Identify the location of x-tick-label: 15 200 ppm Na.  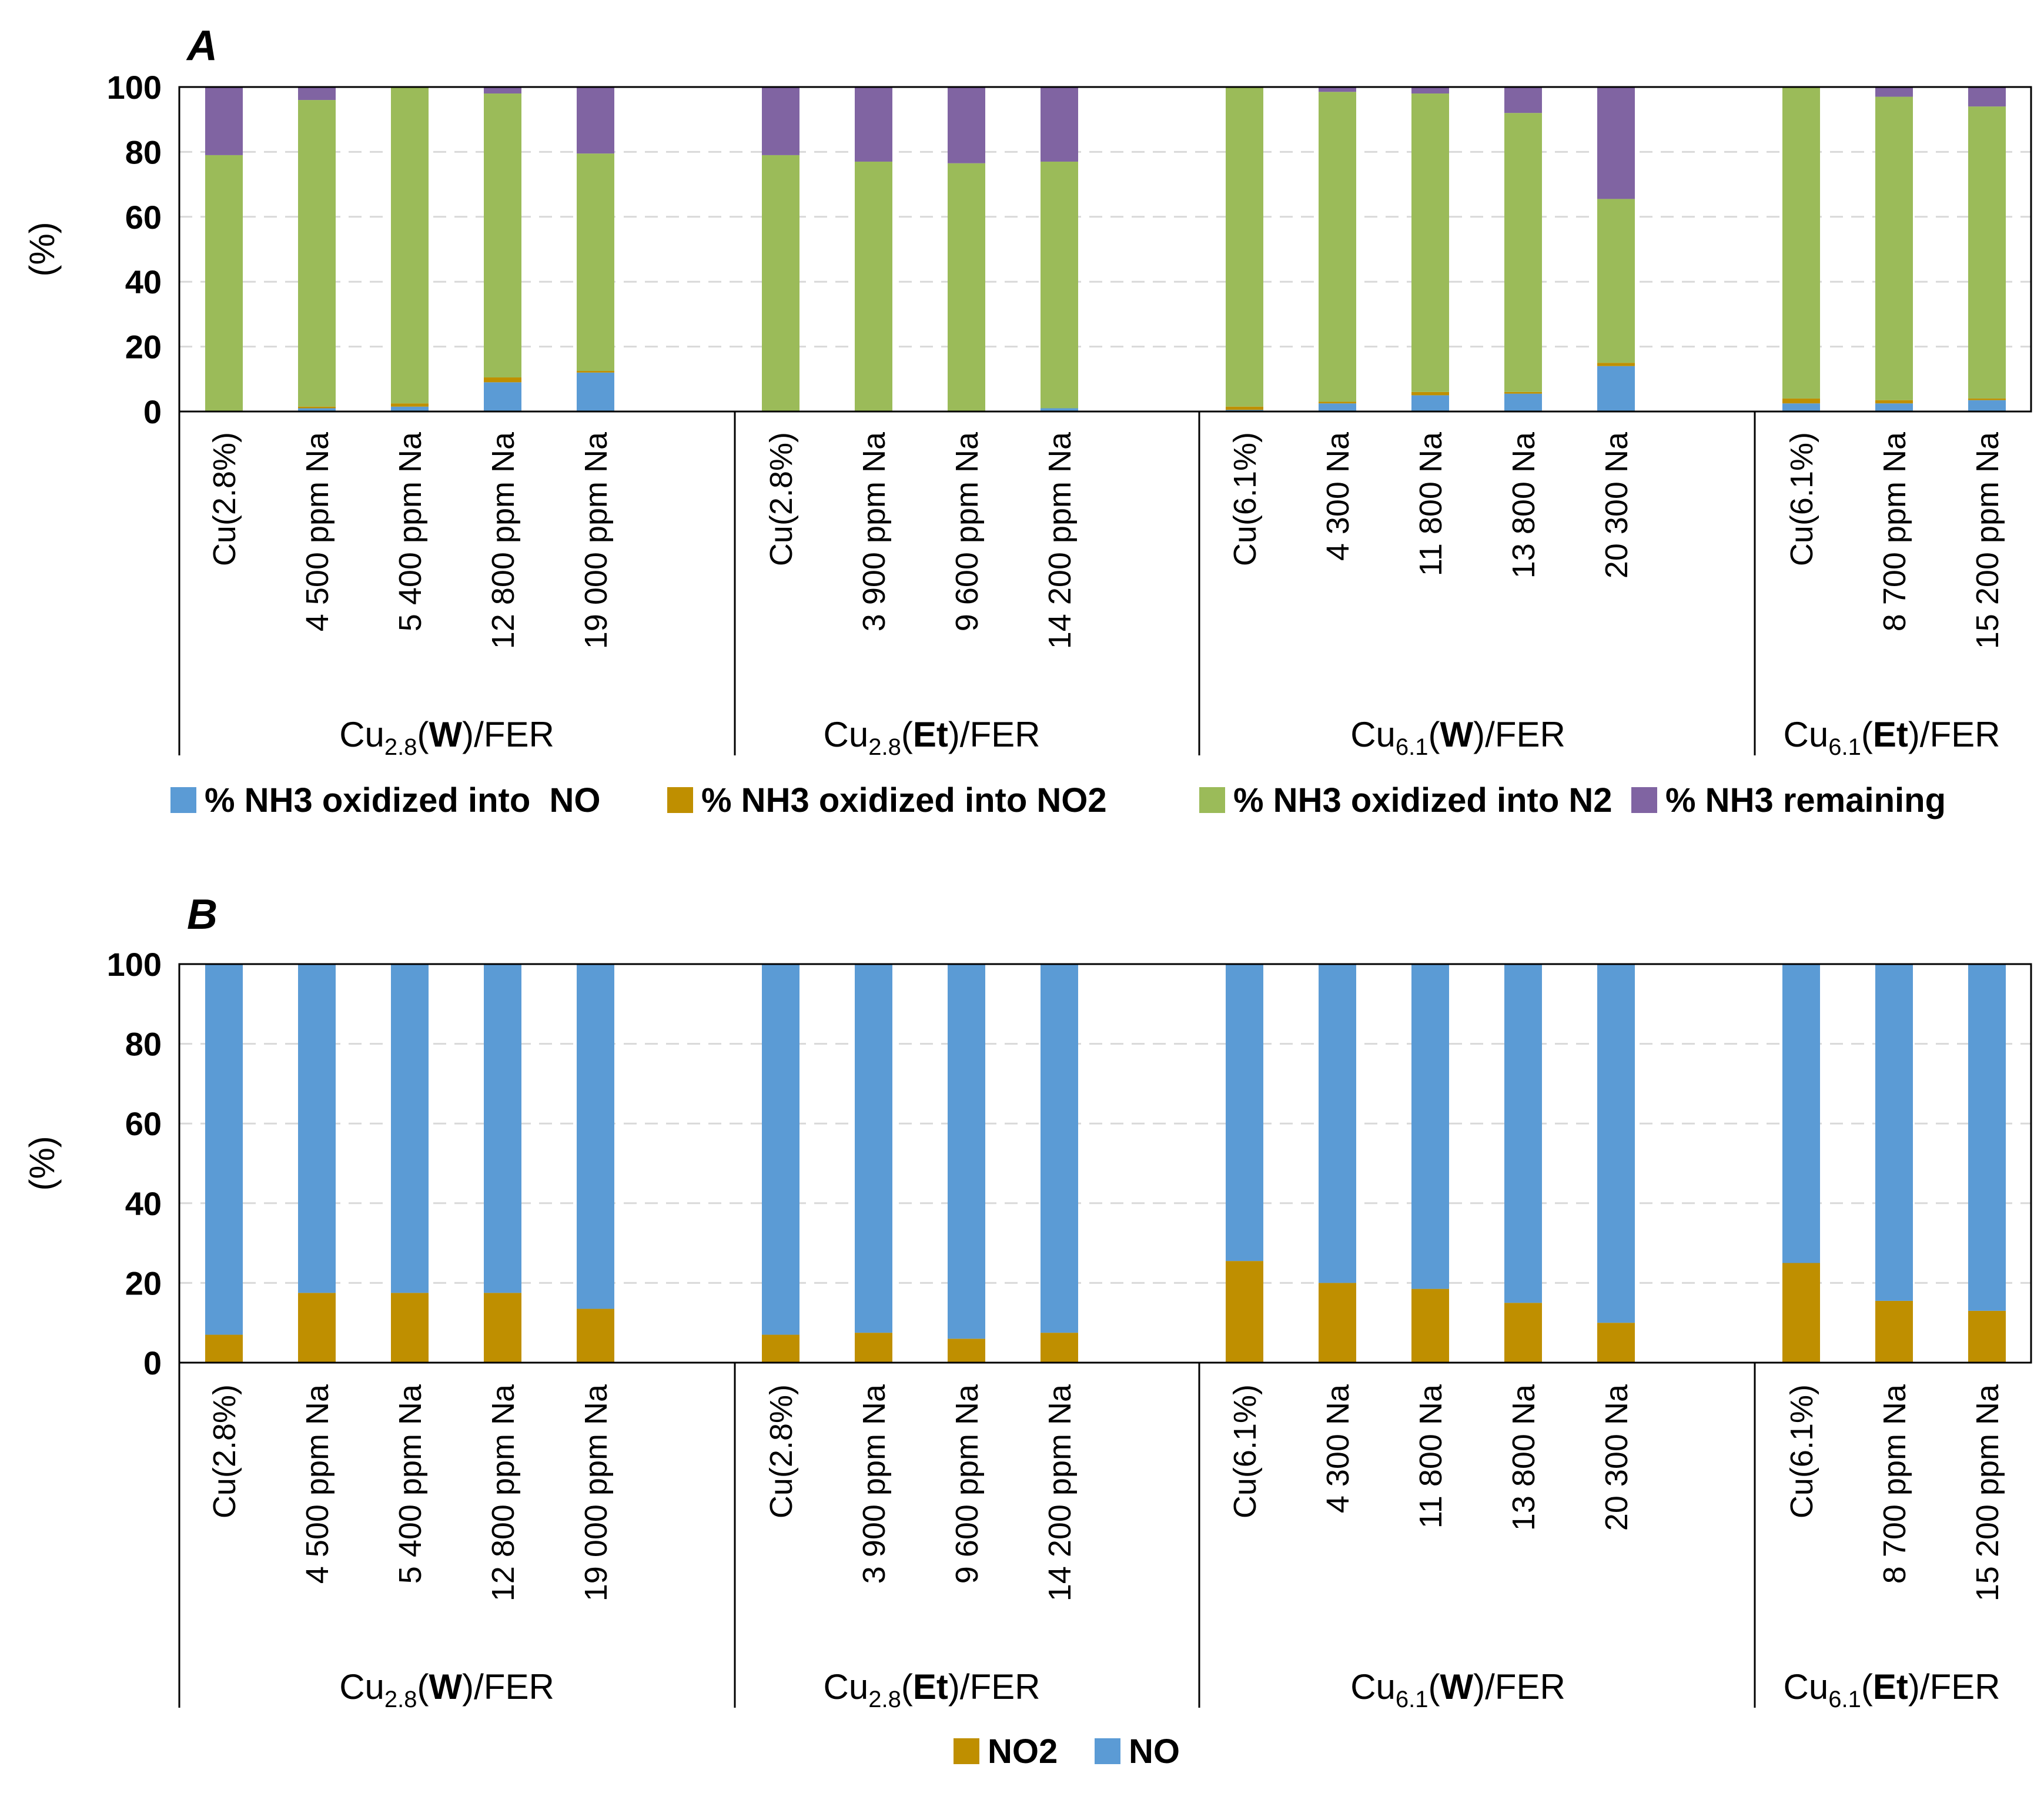
(1988, 1492).